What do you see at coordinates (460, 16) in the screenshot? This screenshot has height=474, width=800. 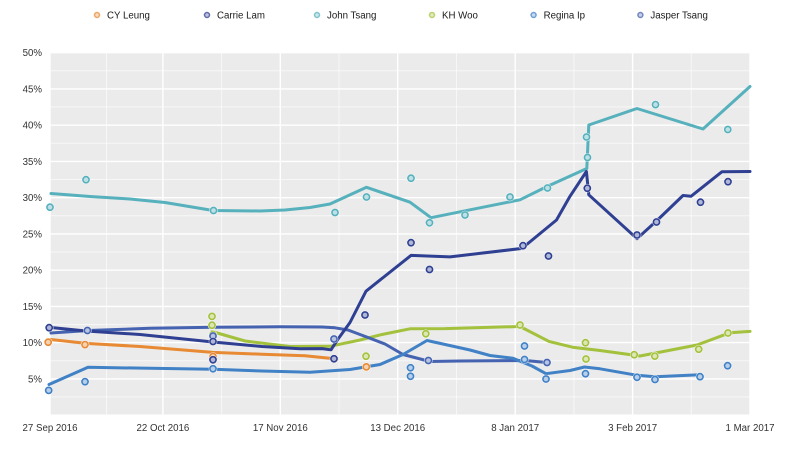 I see `svg-text: KH Woo` at bounding box center [460, 16].